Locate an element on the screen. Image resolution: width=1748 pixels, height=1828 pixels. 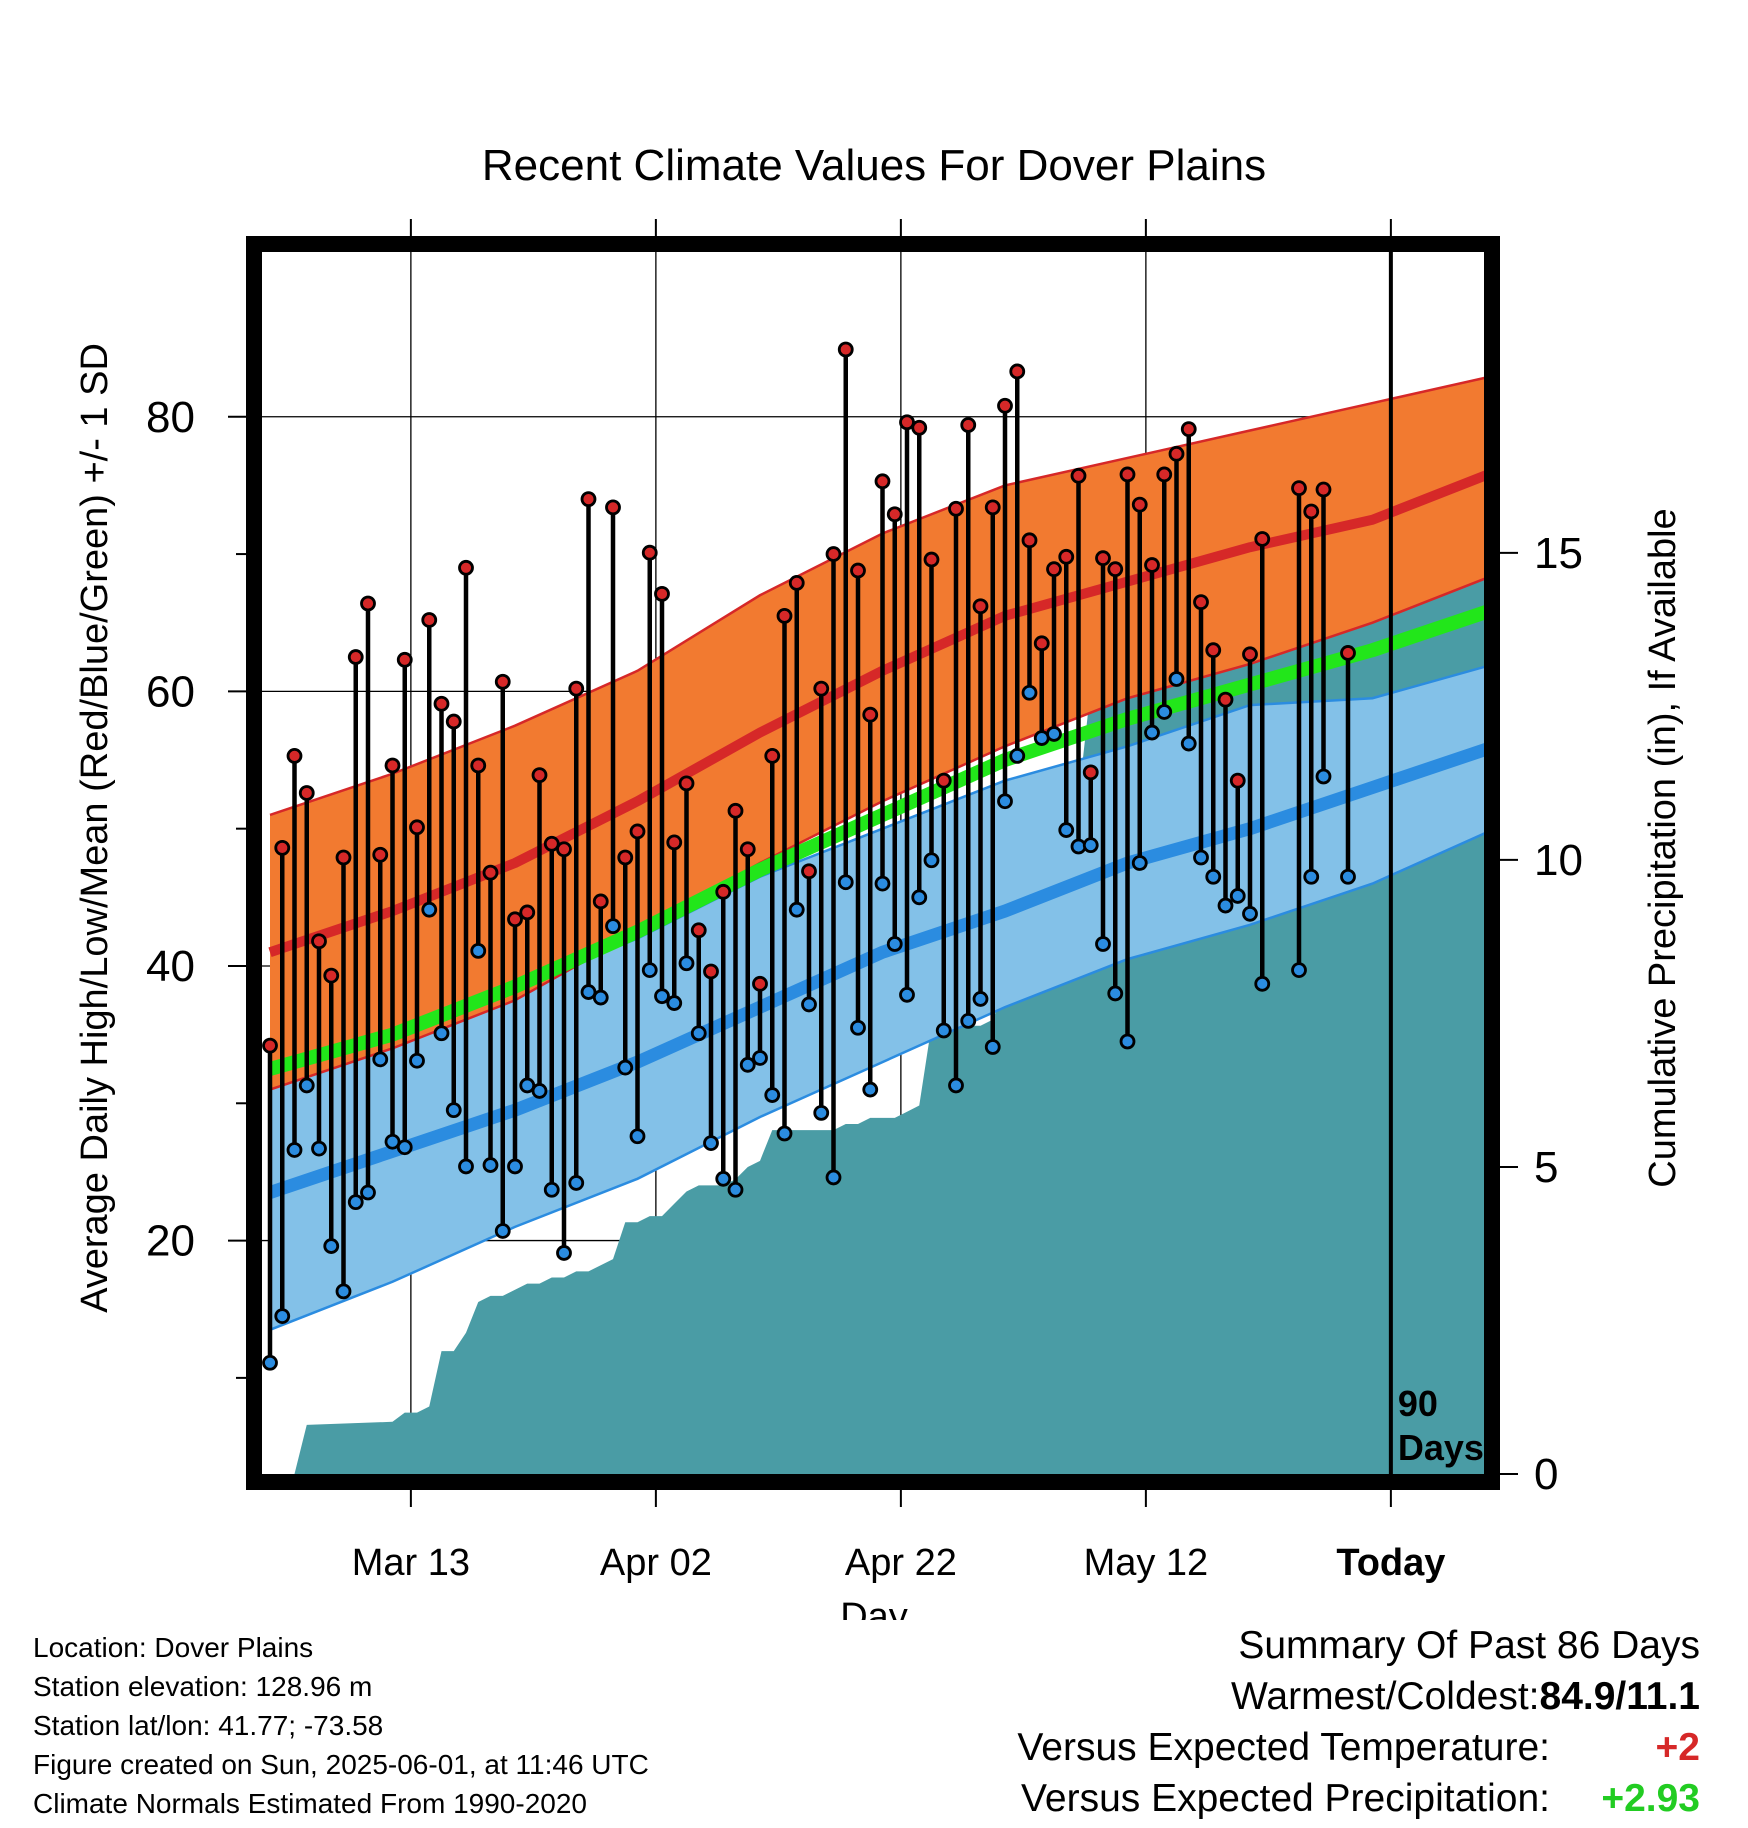
normals-note: Climate Normals Estimated From 1990-2020 is located at coordinates (310, 1803).